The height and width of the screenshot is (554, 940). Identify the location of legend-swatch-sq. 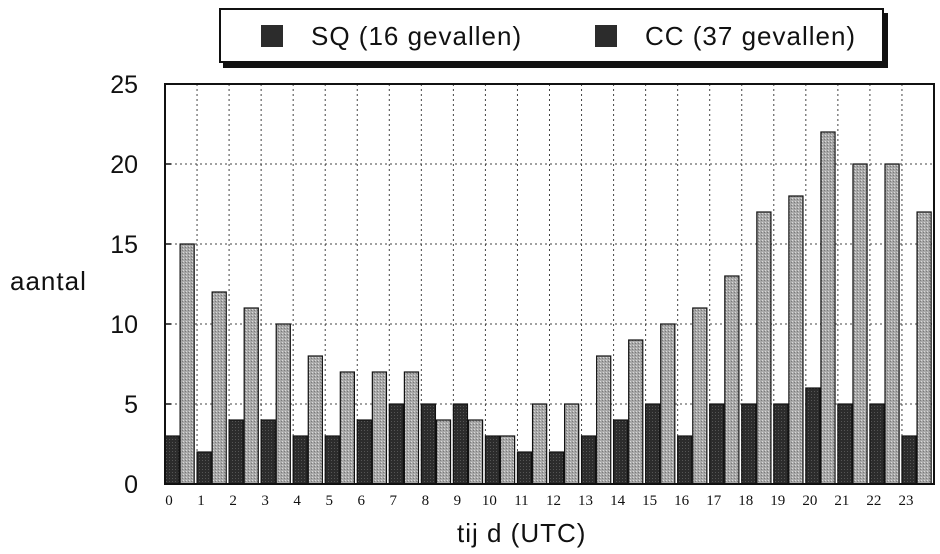
(272, 36).